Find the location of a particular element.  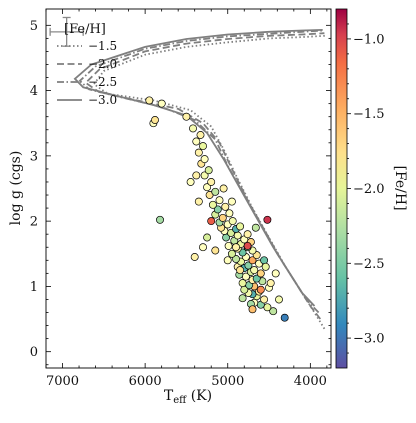

legend-title: [Fe/H] is located at coordinates (85, 29).